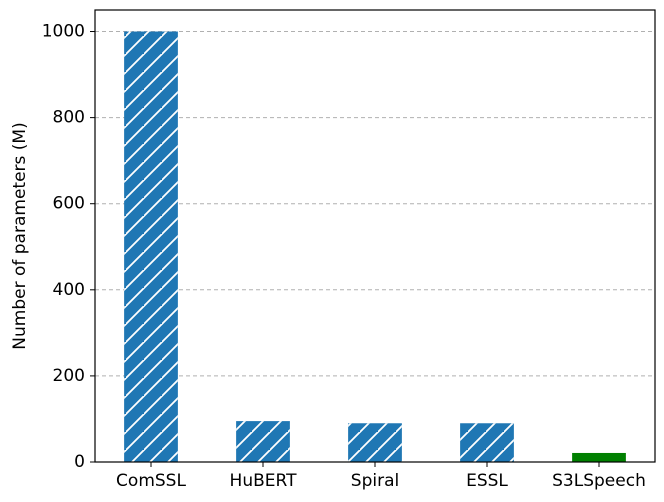  Describe the element at coordinates (79, 462) in the screenshot. I see `y-tick-label: 0` at that location.